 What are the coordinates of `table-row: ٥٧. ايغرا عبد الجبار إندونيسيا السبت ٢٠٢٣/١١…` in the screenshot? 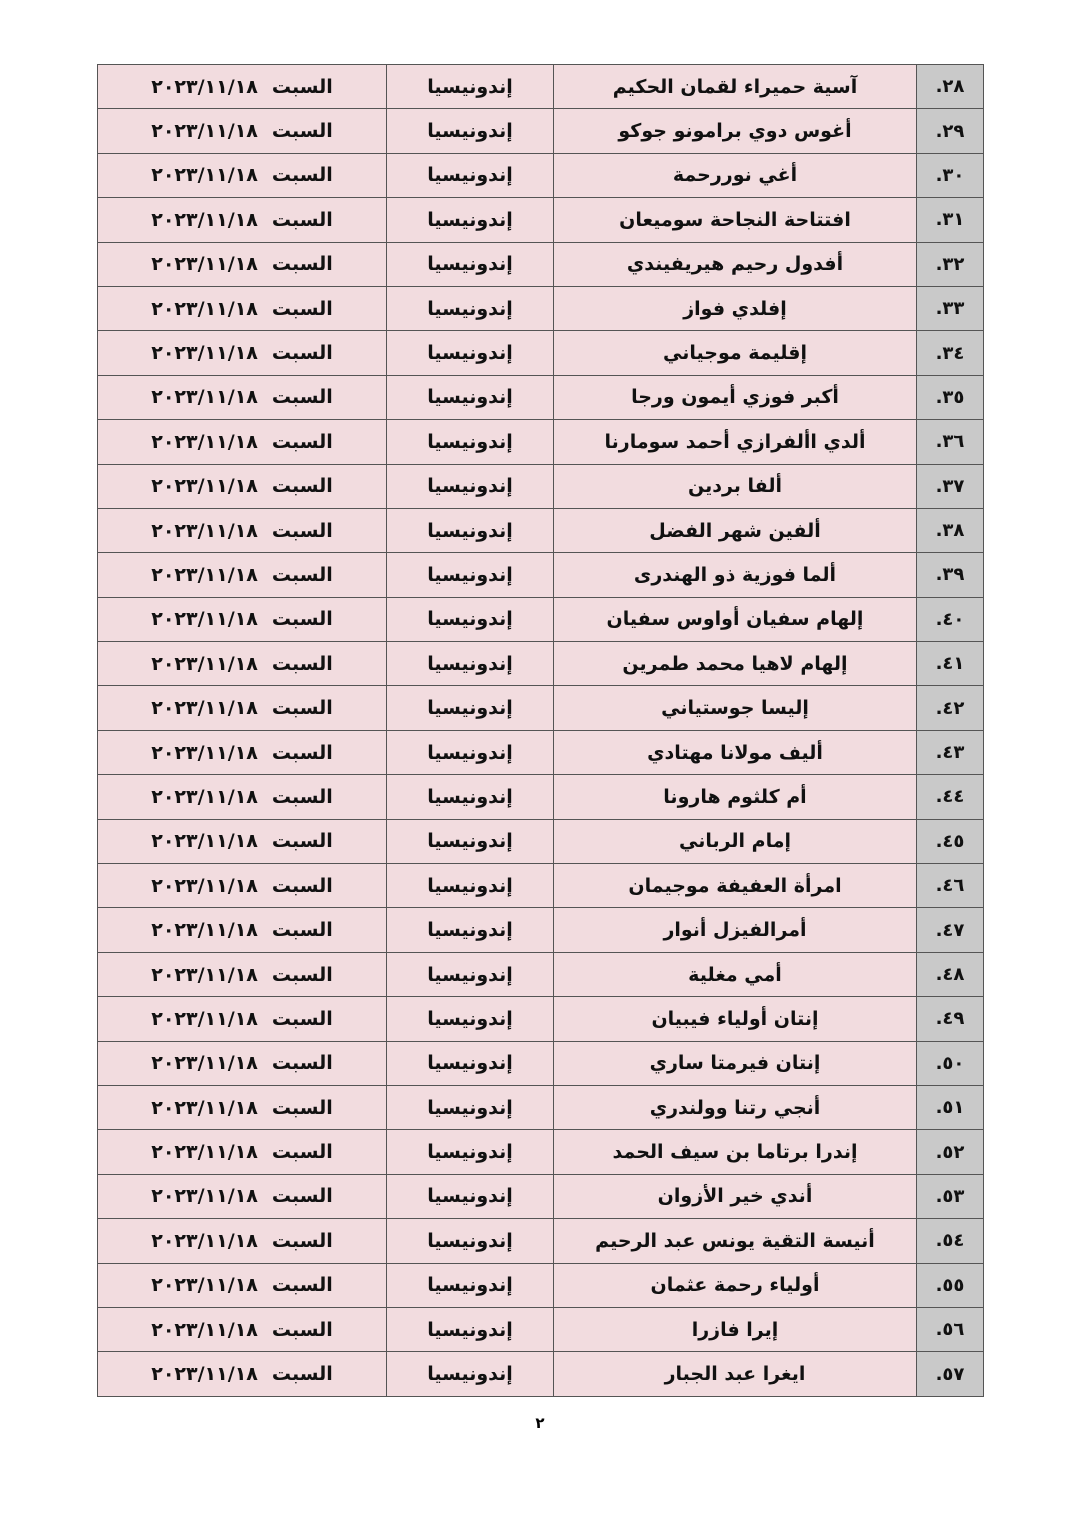 It's located at (540, 1374).